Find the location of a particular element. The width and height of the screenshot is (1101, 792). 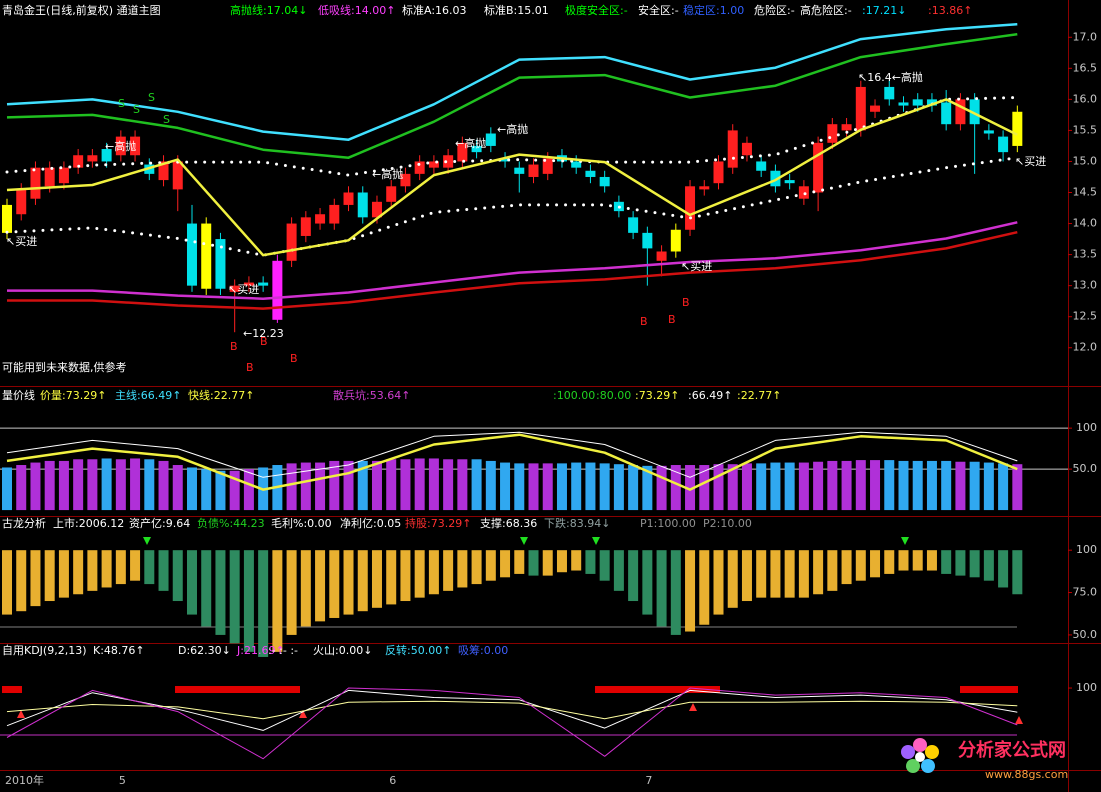

header-value: 持股:73.29↑ is located at coordinates (438, 523).